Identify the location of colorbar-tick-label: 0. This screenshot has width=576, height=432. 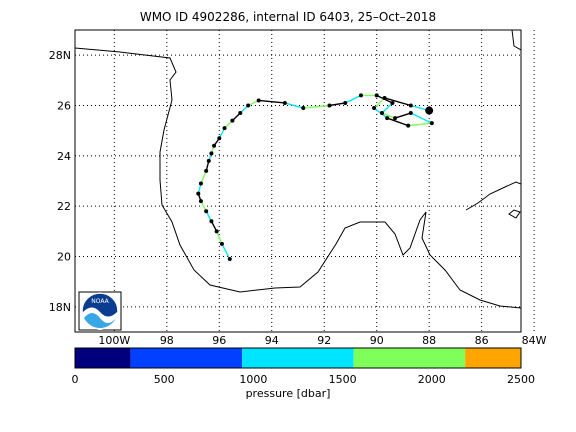
(75, 379).